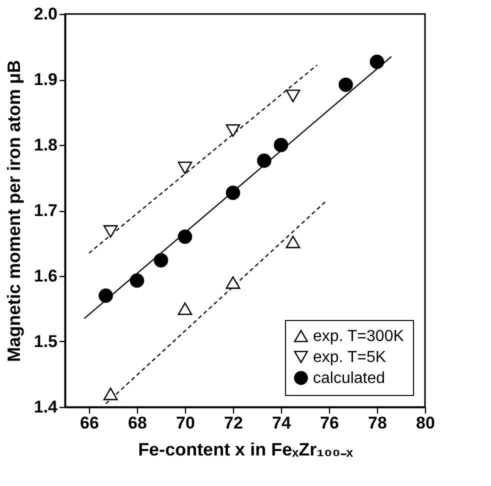  What do you see at coordinates (46, 210) in the screenshot?
I see `y-tick-label: 1.7` at bounding box center [46, 210].